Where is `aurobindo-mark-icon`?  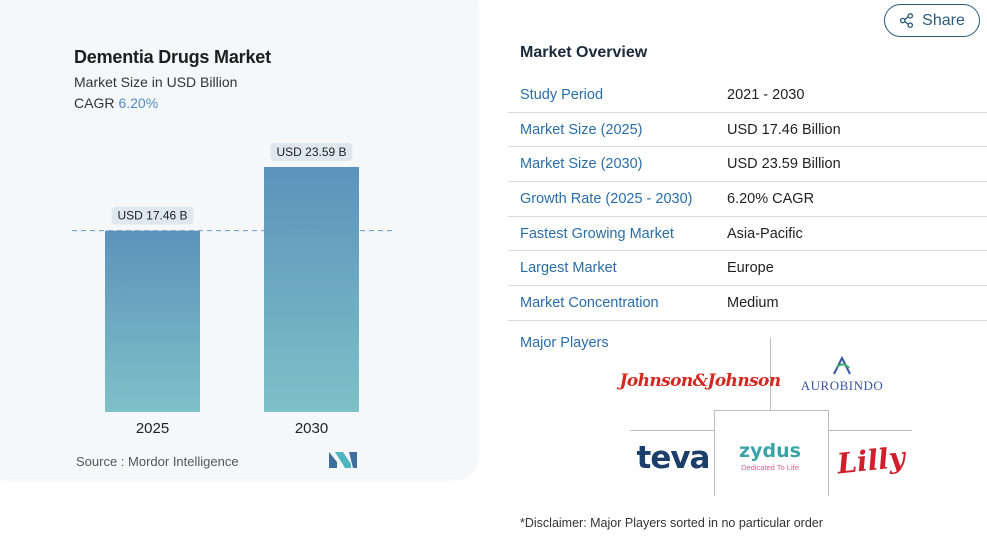 aurobindo-mark-icon is located at coordinates (842, 365).